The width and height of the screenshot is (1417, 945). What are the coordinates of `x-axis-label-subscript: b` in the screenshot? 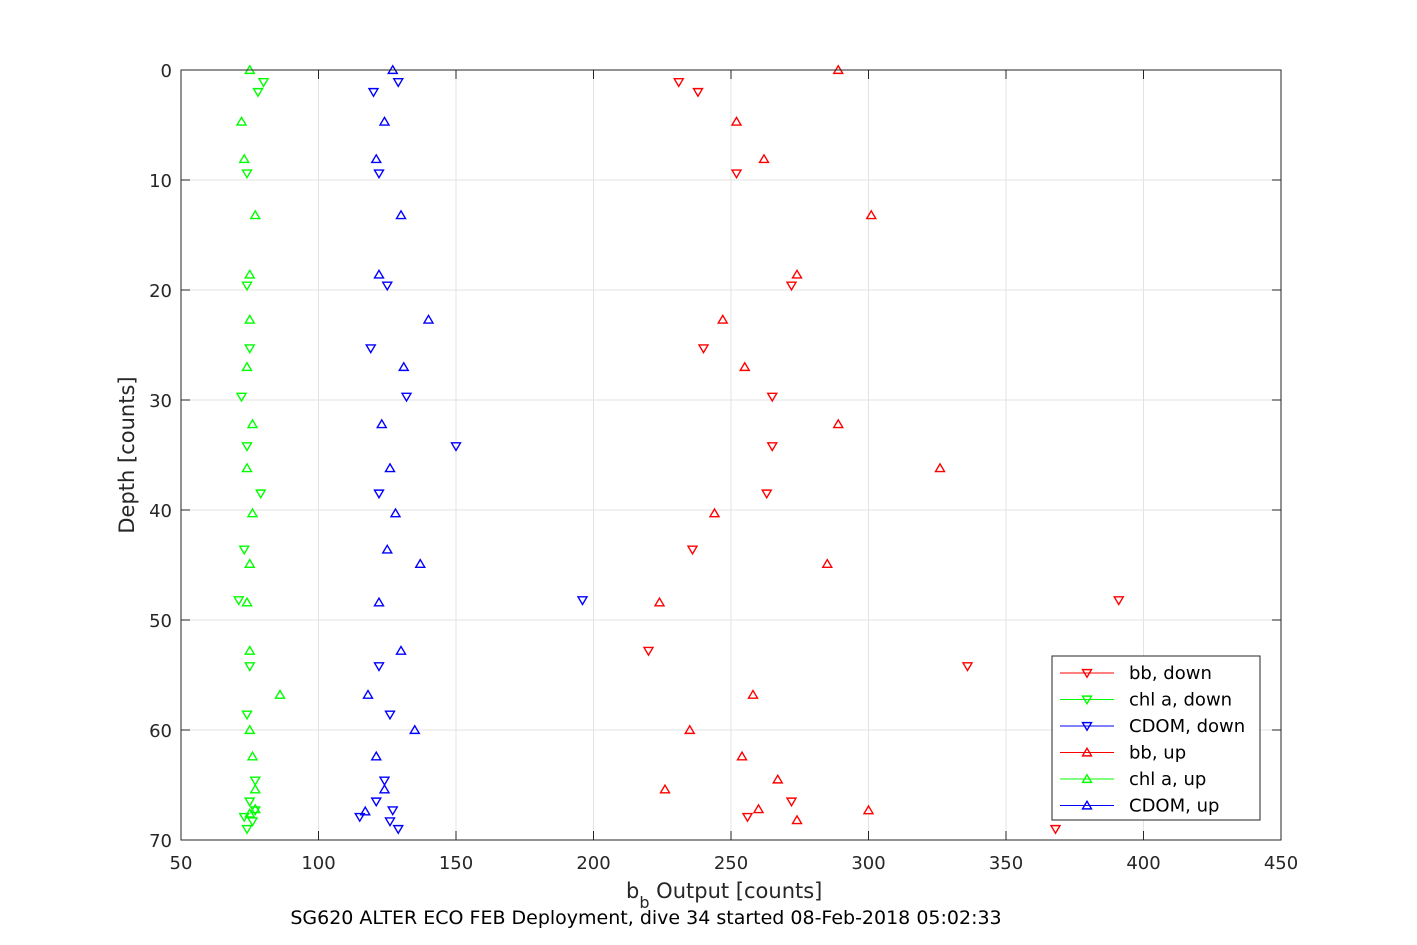 It's located at (644, 902).